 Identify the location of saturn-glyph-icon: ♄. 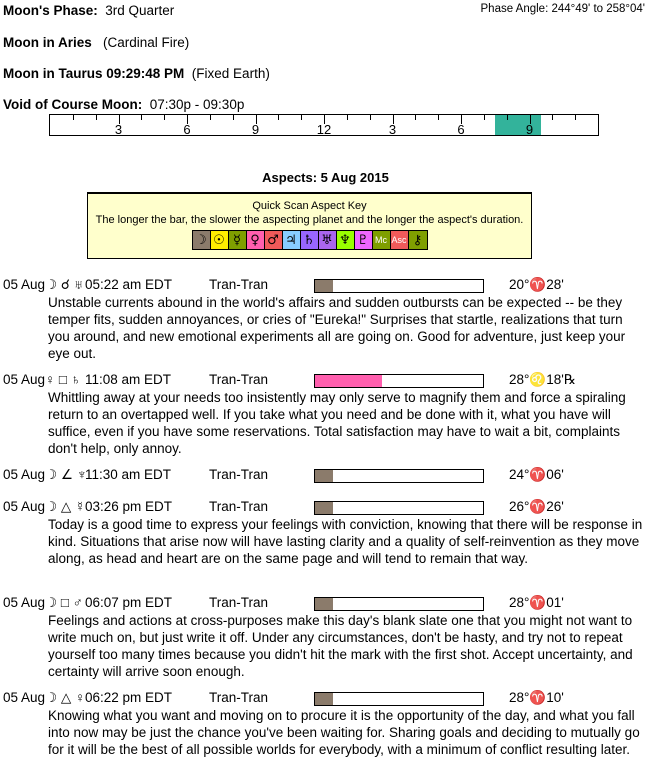
(309, 240).